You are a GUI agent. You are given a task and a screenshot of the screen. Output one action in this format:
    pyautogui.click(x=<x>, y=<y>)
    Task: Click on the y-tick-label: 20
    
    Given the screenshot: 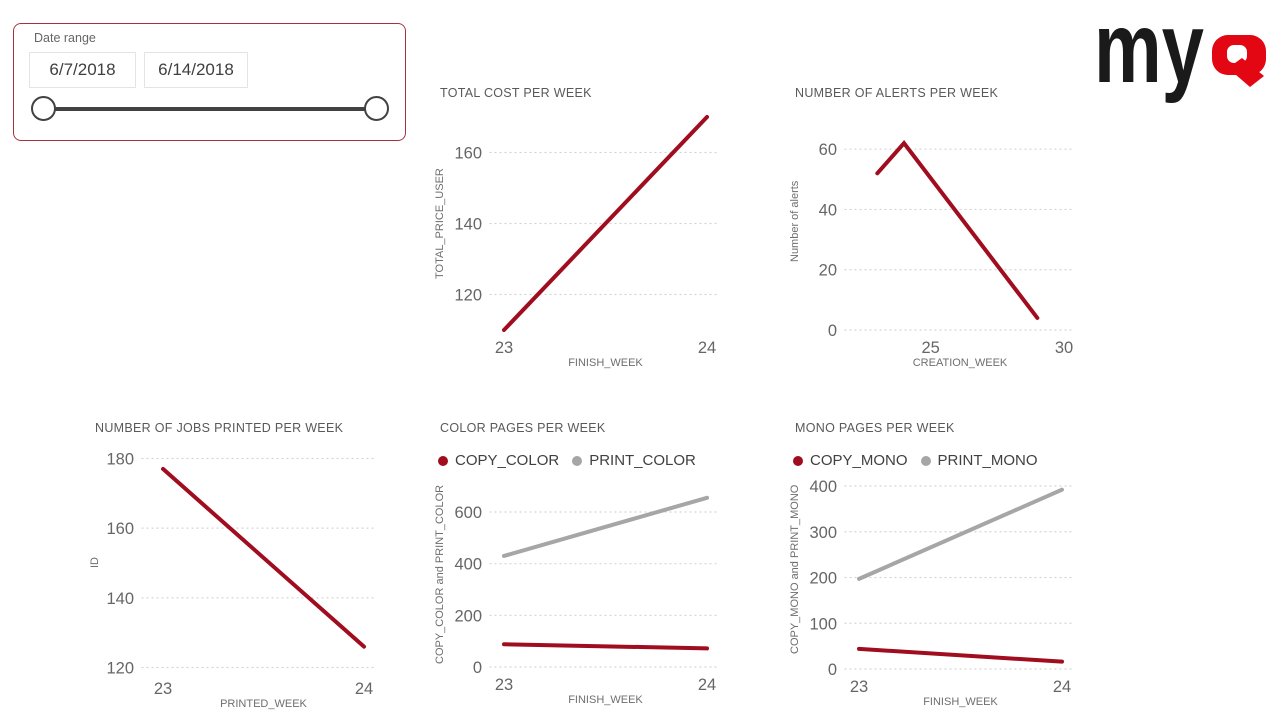 What is the action you would take?
    pyautogui.click(x=828, y=271)
    